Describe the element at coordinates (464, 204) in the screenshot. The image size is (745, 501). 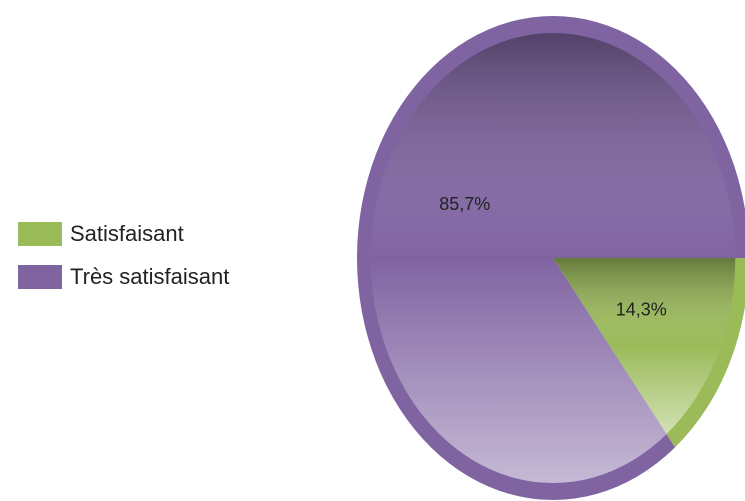
I see `slice-label: 85,7%` at that location.